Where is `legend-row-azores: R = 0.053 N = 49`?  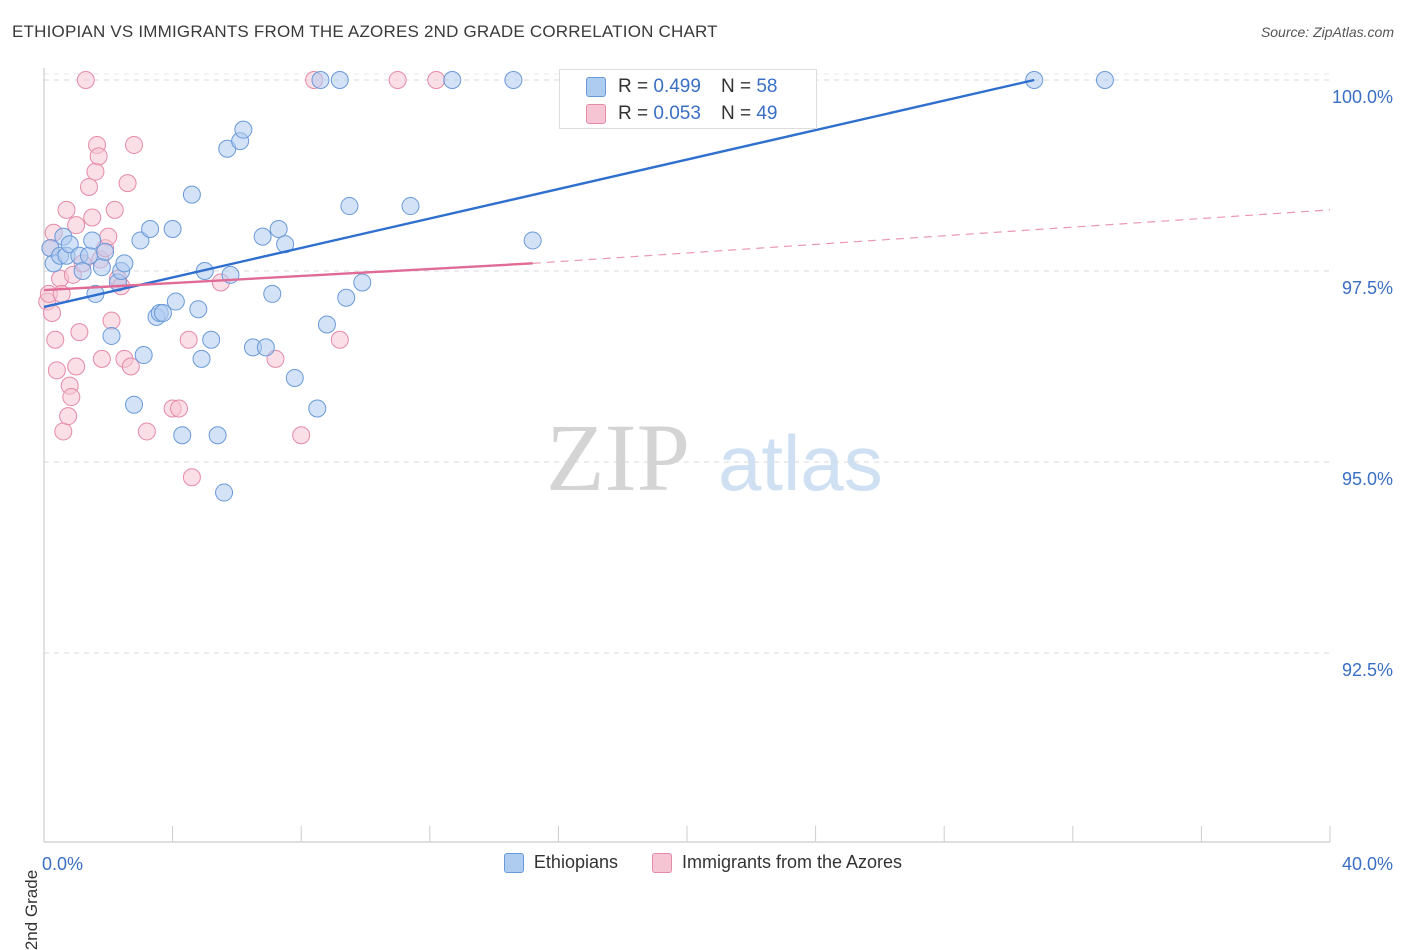
legend-row-azores: R = 0.053 N = 49 is located at coordinates (668, 114).